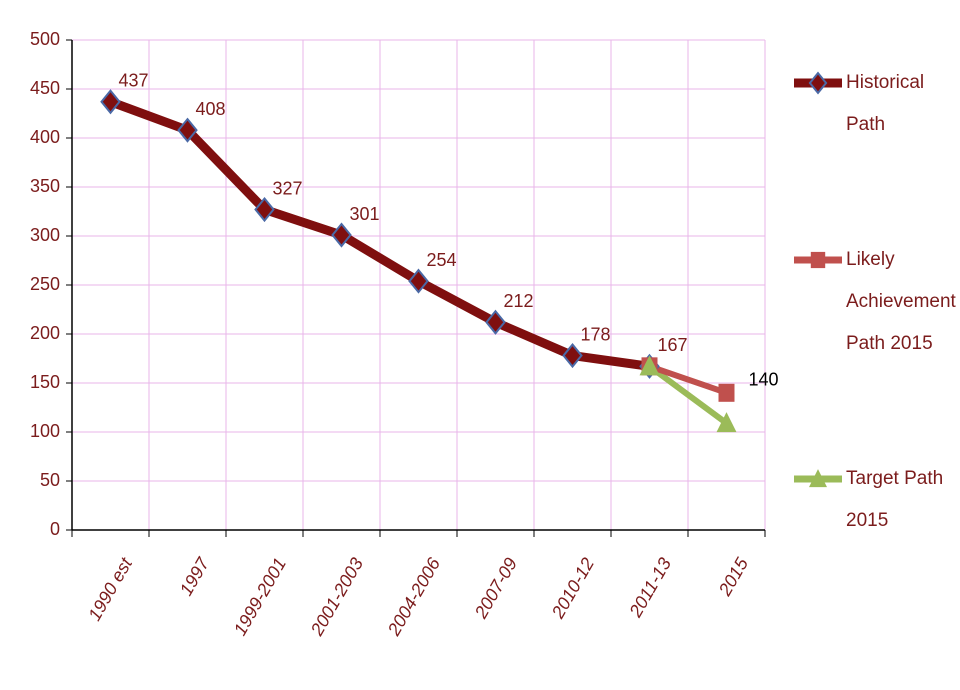 Image resolution: width=960 pixels, height=690 pixels. I want to click on x-tick-label: 2001-2003, so click(336, 596).